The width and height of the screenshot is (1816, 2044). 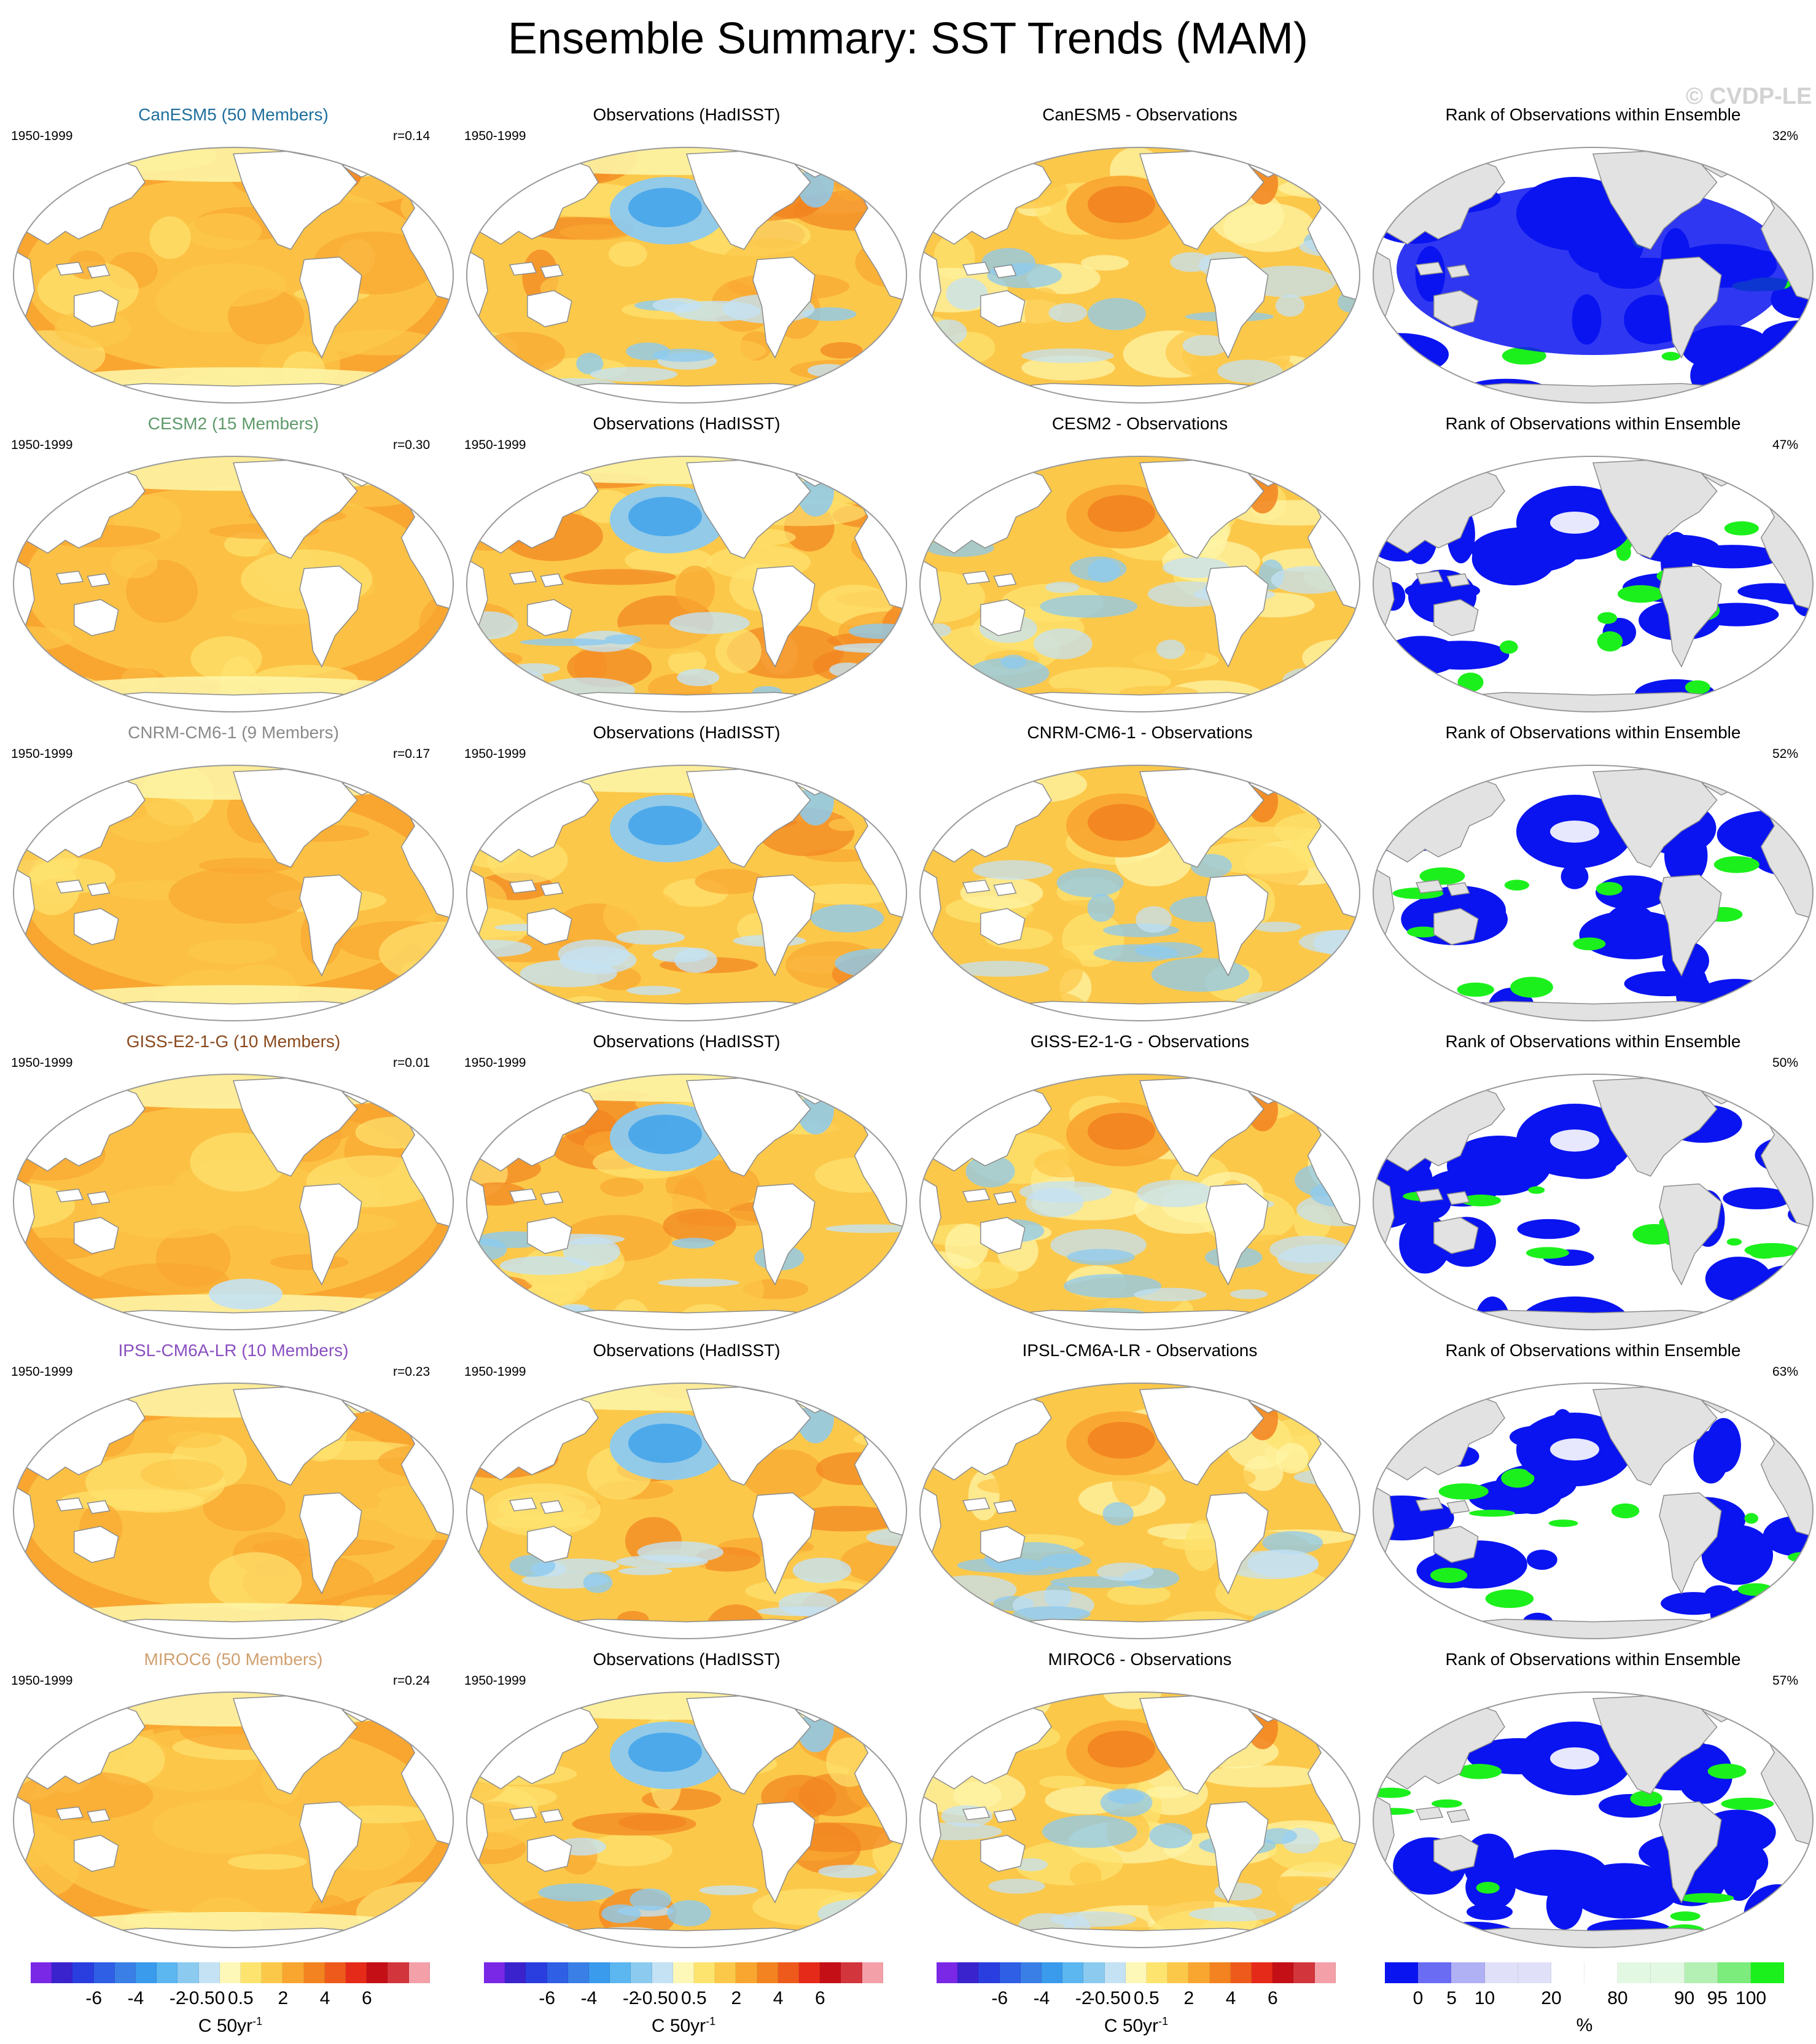 I want to click on panel-obs-row-3: Observations (HadISST) 1950-1999, so click(x=681, y=869).